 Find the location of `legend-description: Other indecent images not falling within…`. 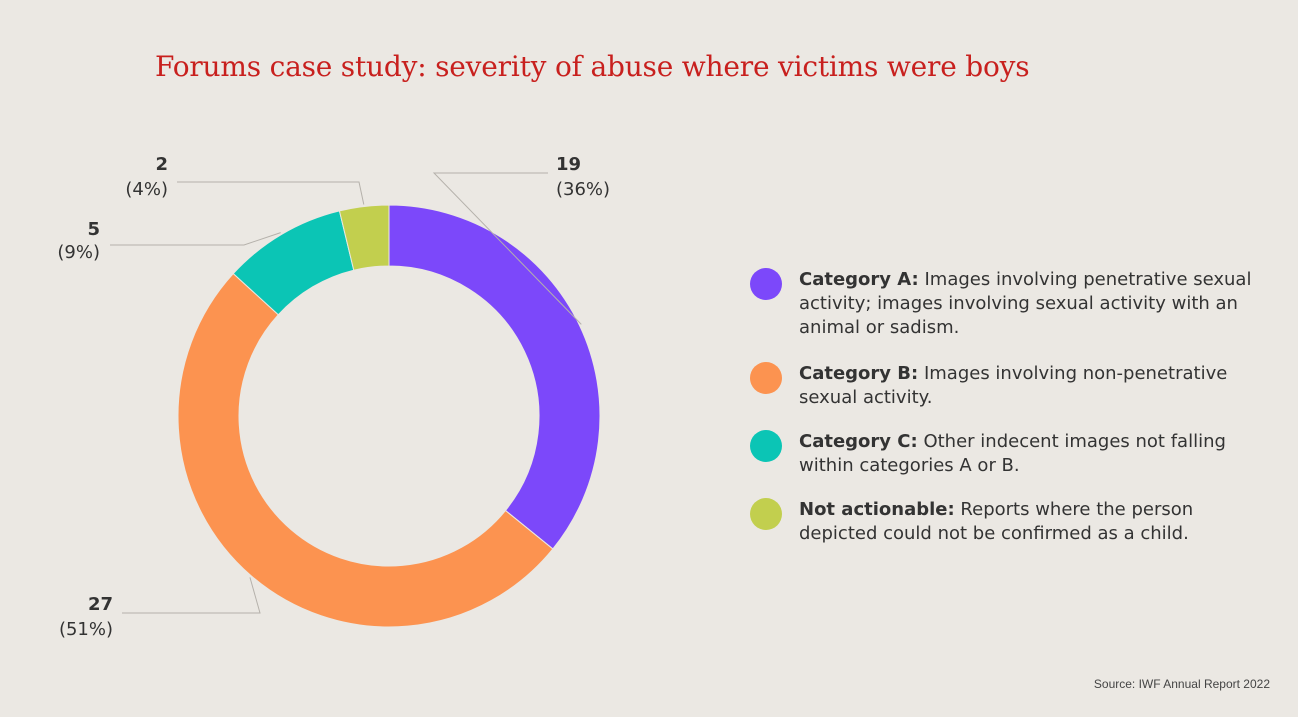

legend-description: Other indecent images not falling within… is located at coordinates (1012, 453).